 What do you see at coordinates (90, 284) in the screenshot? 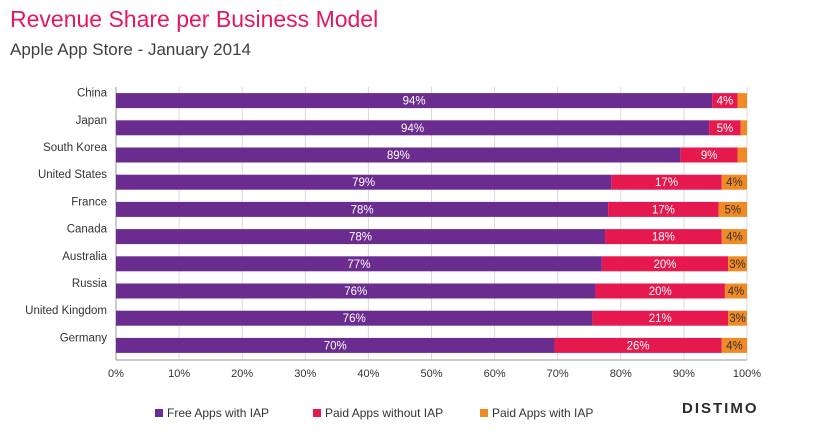
I see `category-label: Russia` at bounding box center [90, 284].